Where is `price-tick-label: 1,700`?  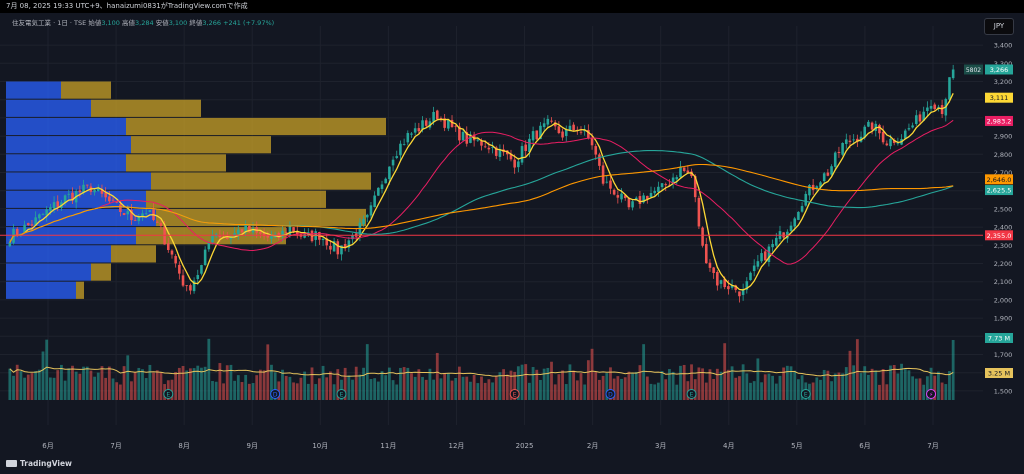 price-tick-label: 1,700 is located at coordinates (1003, 355).